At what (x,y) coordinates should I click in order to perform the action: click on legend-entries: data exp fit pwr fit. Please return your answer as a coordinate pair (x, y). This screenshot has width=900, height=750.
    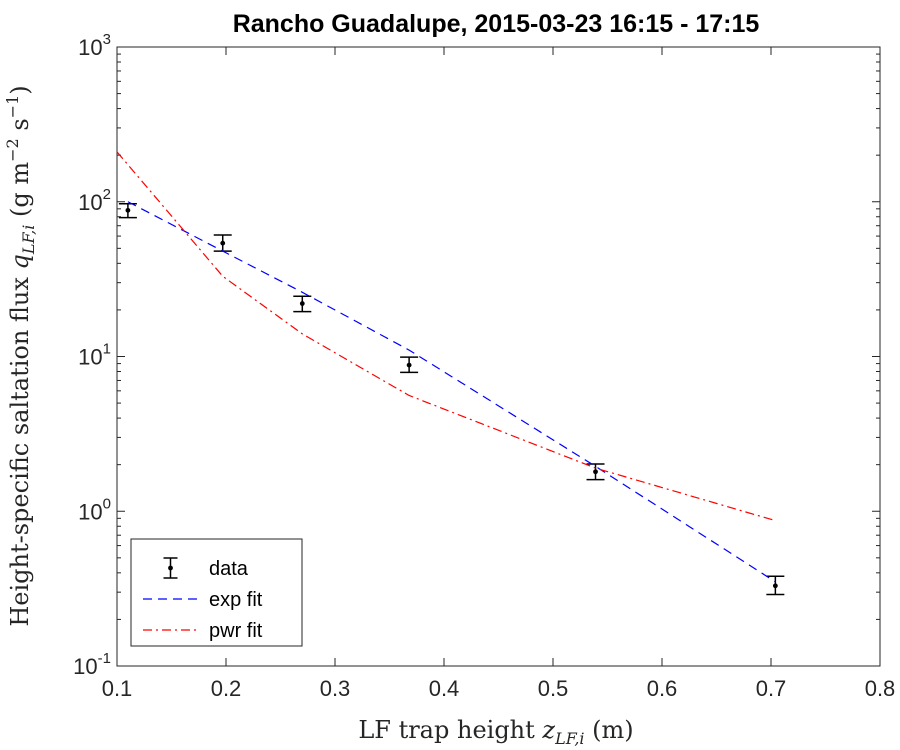
    Looking at the image, I should click on (203, 599).